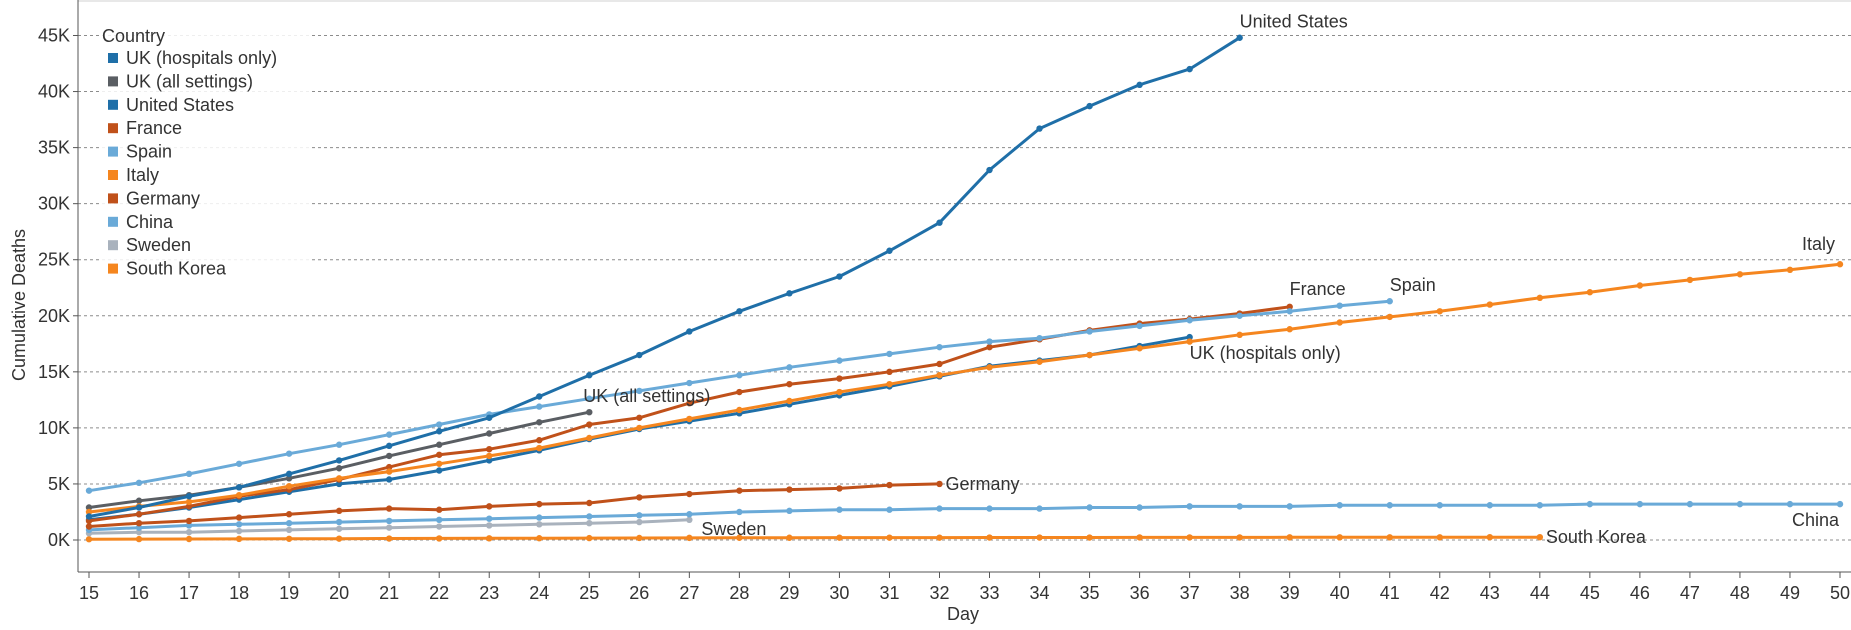 The width and height of the screenshot is (1851, 630). I want to click on x-tick-label: 21, so click(389, 593).